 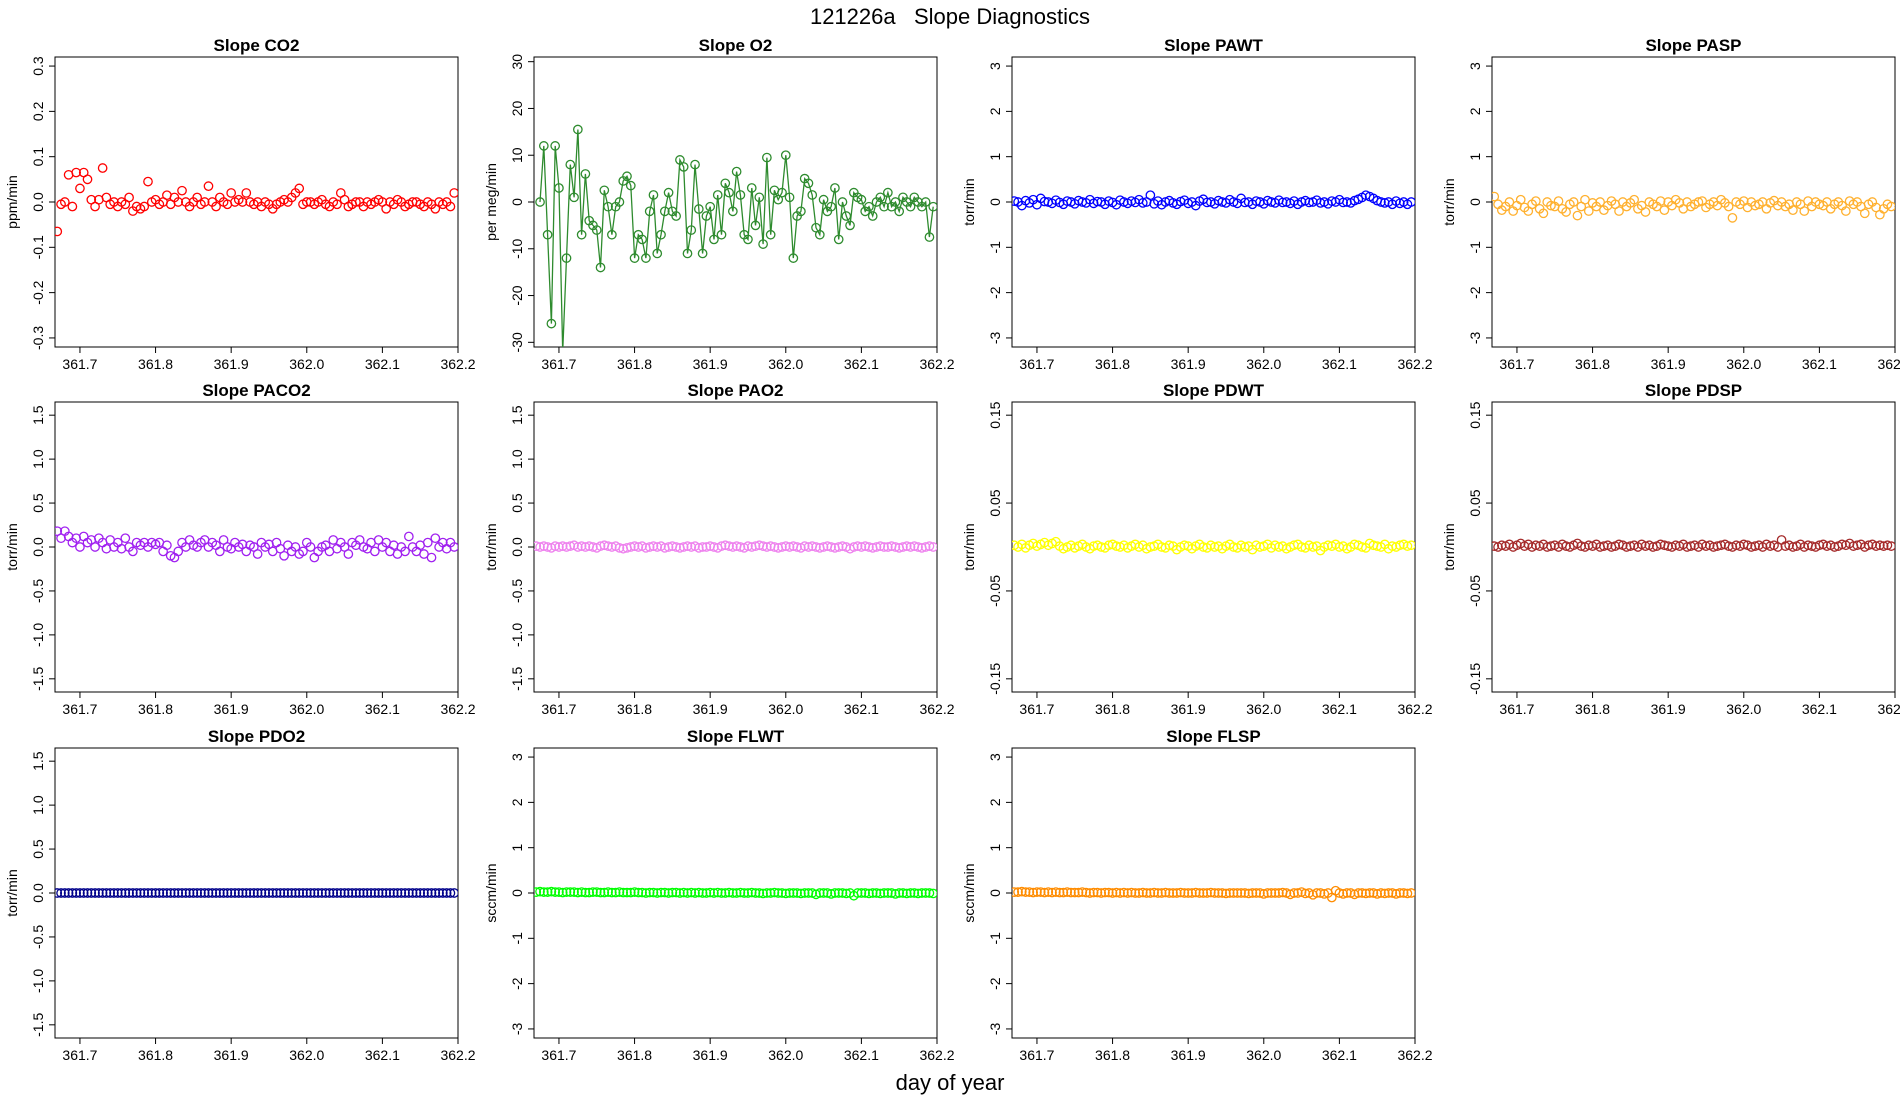 What do you see at coordinates (1475, 414) in the screenshot?
I see `y-tick-label: 0.15` at bounding box center [1475, 414].